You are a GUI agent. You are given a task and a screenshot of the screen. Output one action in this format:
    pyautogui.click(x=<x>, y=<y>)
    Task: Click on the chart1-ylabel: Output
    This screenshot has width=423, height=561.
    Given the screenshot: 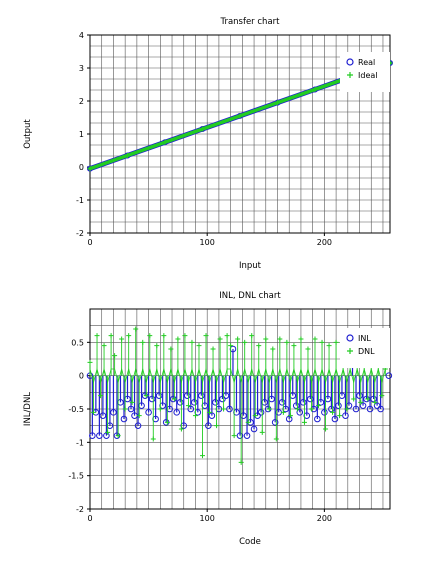 What is the action you would take?
    pyautogui.click(x=28, y=134)
    